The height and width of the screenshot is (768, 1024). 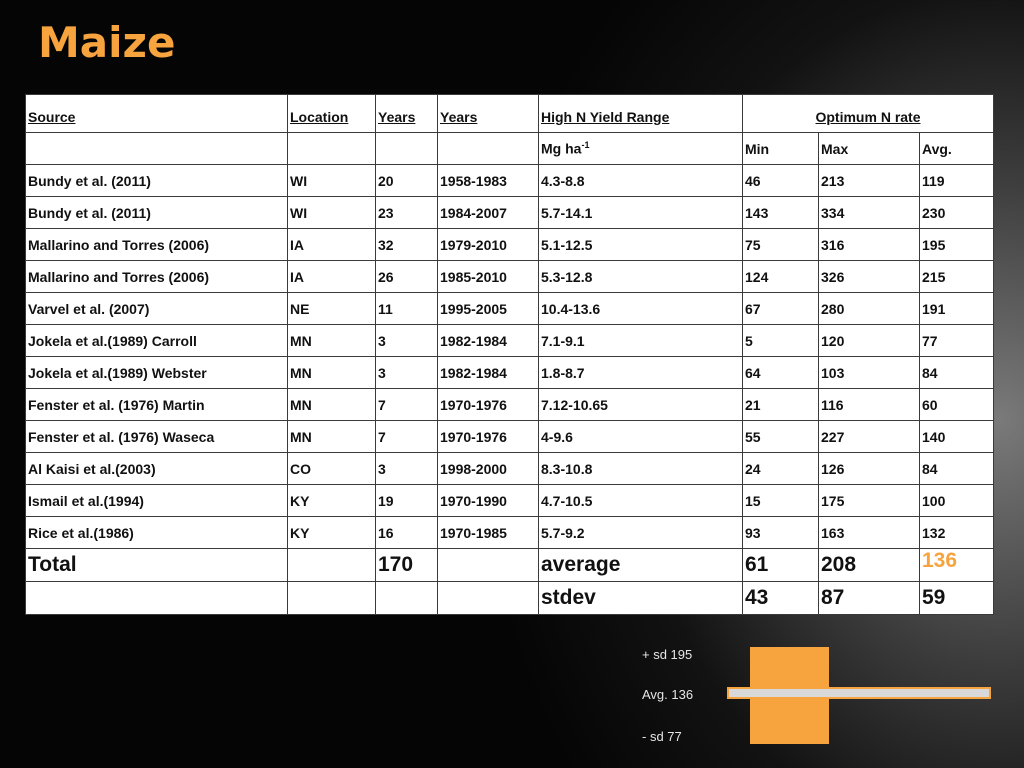 What do you see at coordinates (869, 340) in the screenshot?
I see `cell-max: 120` at bounding box center [869, 340].